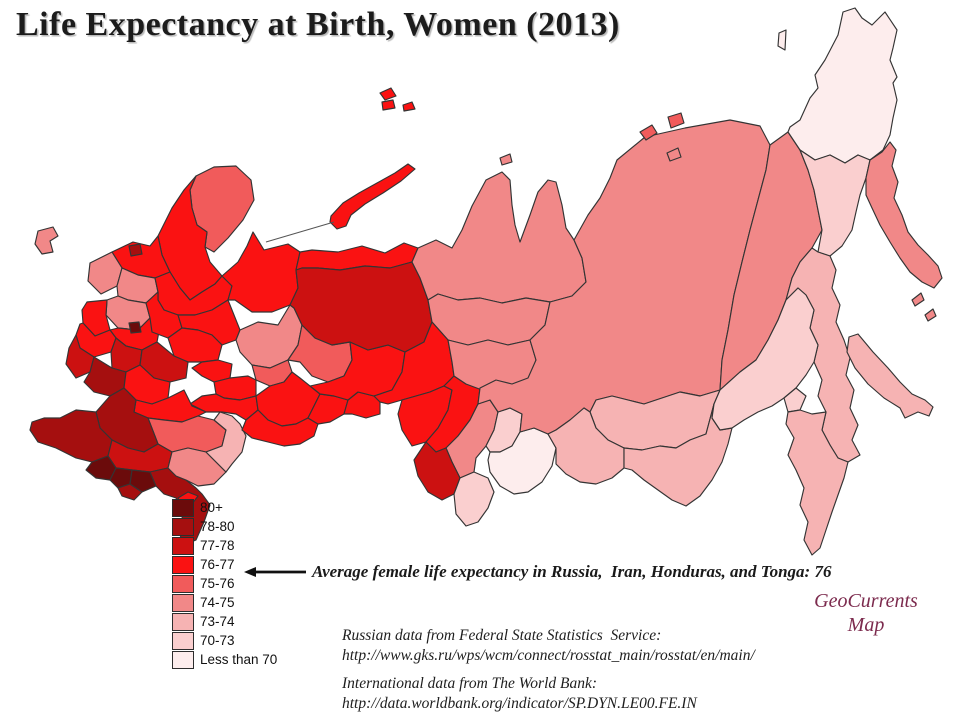  I want to click on legend-row-1: 78-80, so click(224, 526).